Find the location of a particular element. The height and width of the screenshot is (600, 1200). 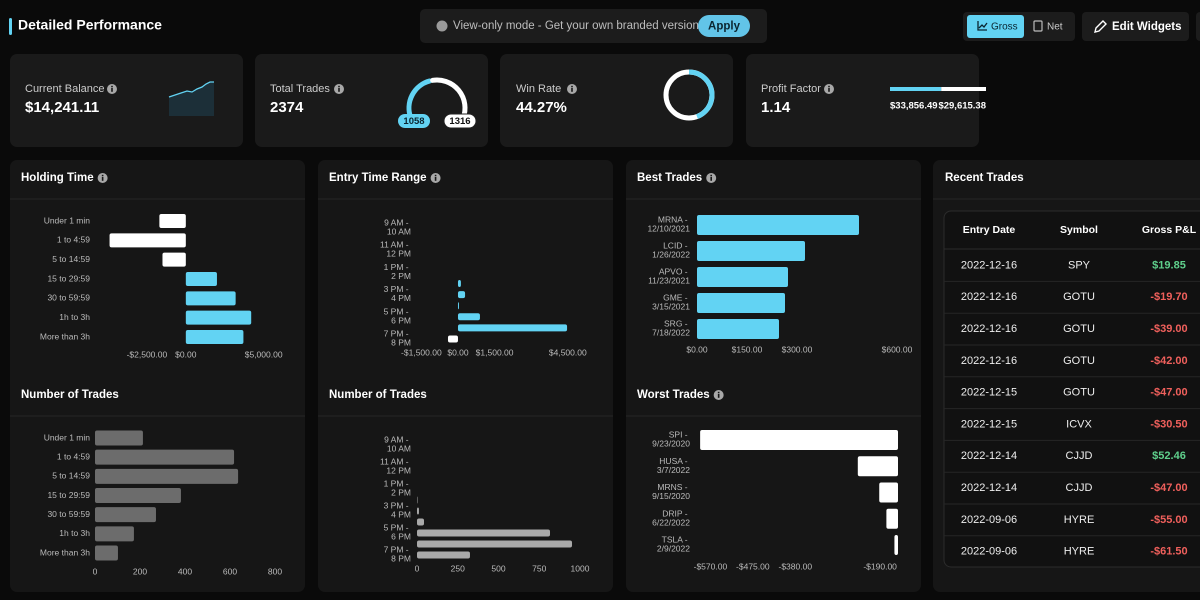

y-tick-label: 30 to 59:59 is located at coordinates (68, 298).